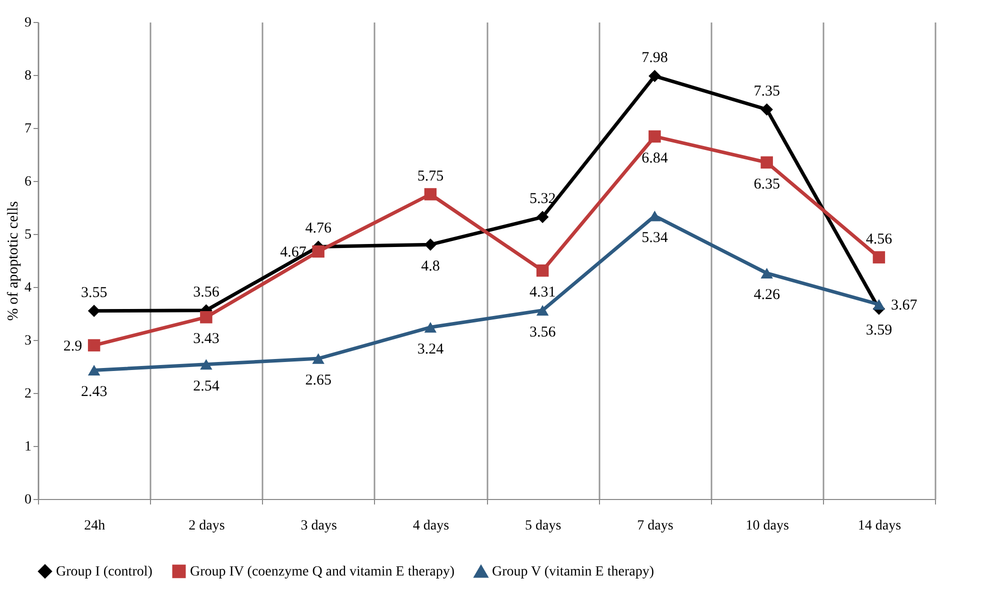 The image size is (995, 602). What do you see at coordinates (904, 305) in the screenshot?
I see `data-label: 3.67` at bounding box center [904, 305].